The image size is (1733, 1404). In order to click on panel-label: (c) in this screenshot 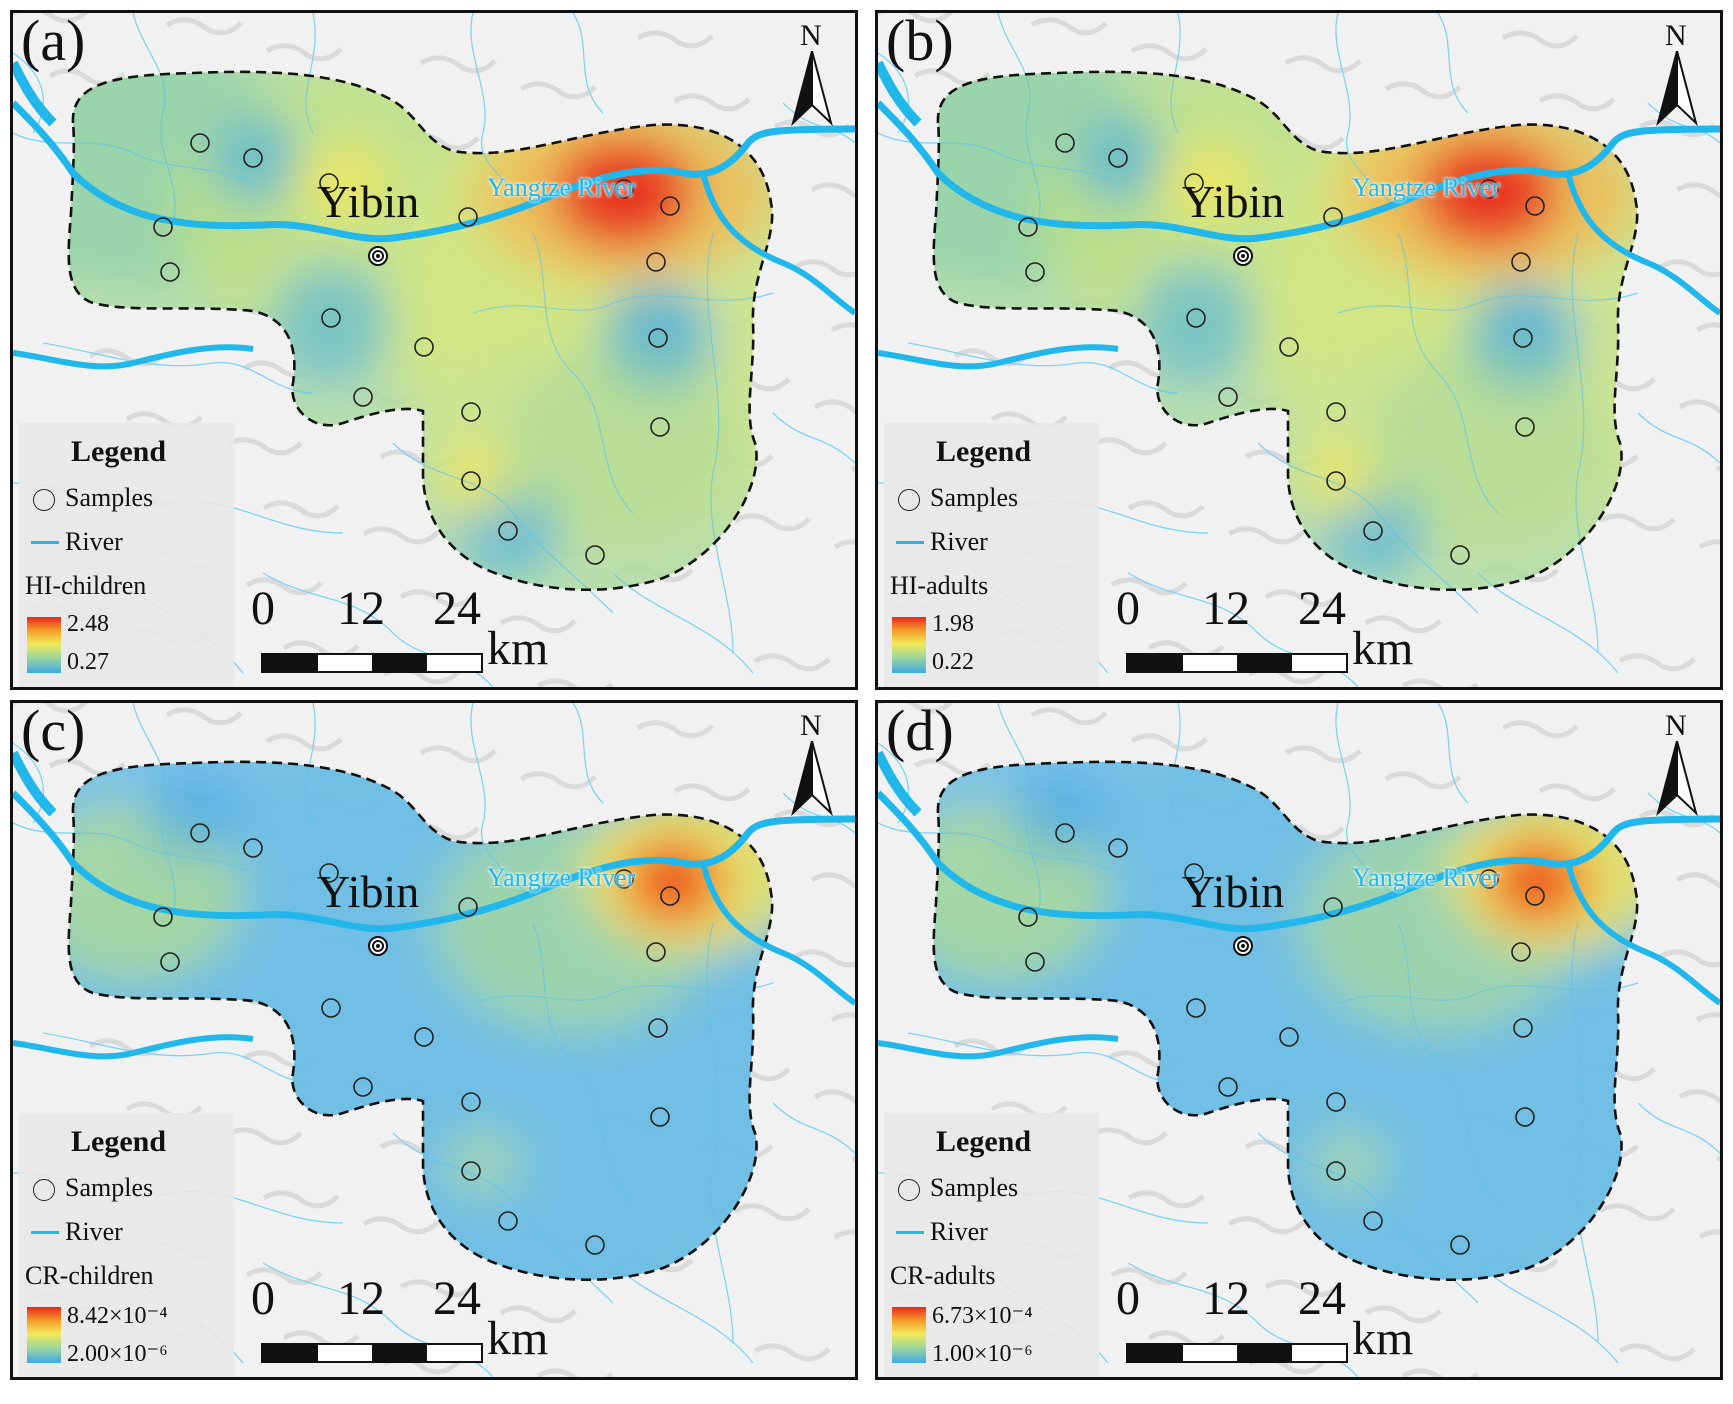, I will do `click(53, 731)`.